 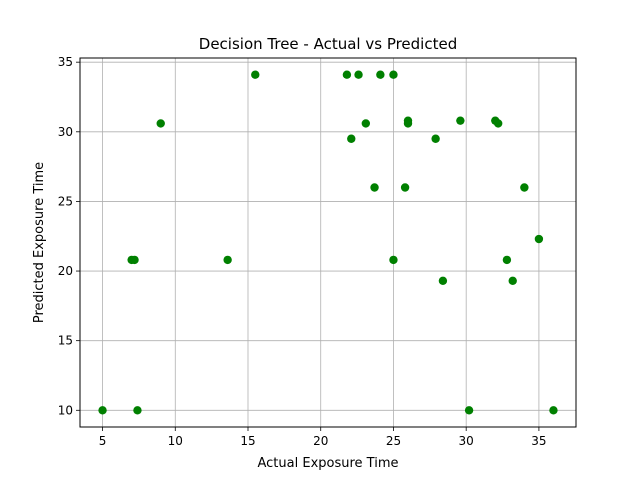 I want to click on y-tick-label: 25, so click(x=65, y=201).